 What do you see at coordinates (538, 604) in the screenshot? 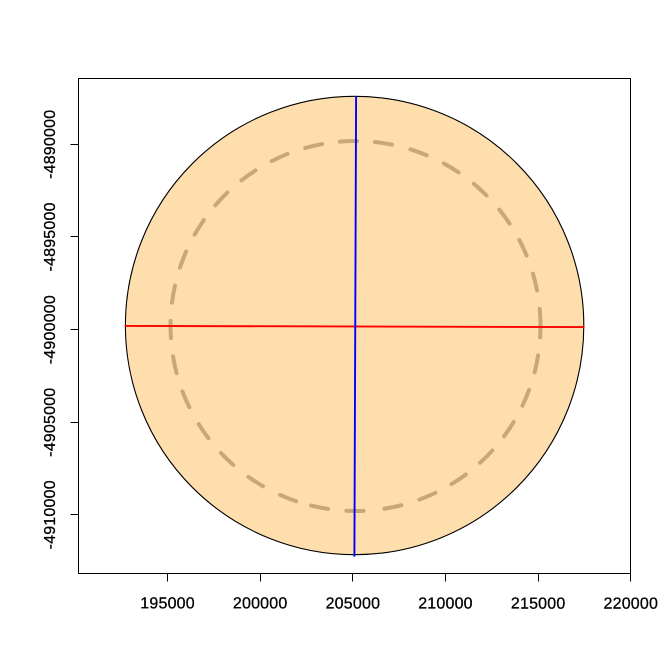
I see `svg-text: 215000` at bounding box center [538, 604].